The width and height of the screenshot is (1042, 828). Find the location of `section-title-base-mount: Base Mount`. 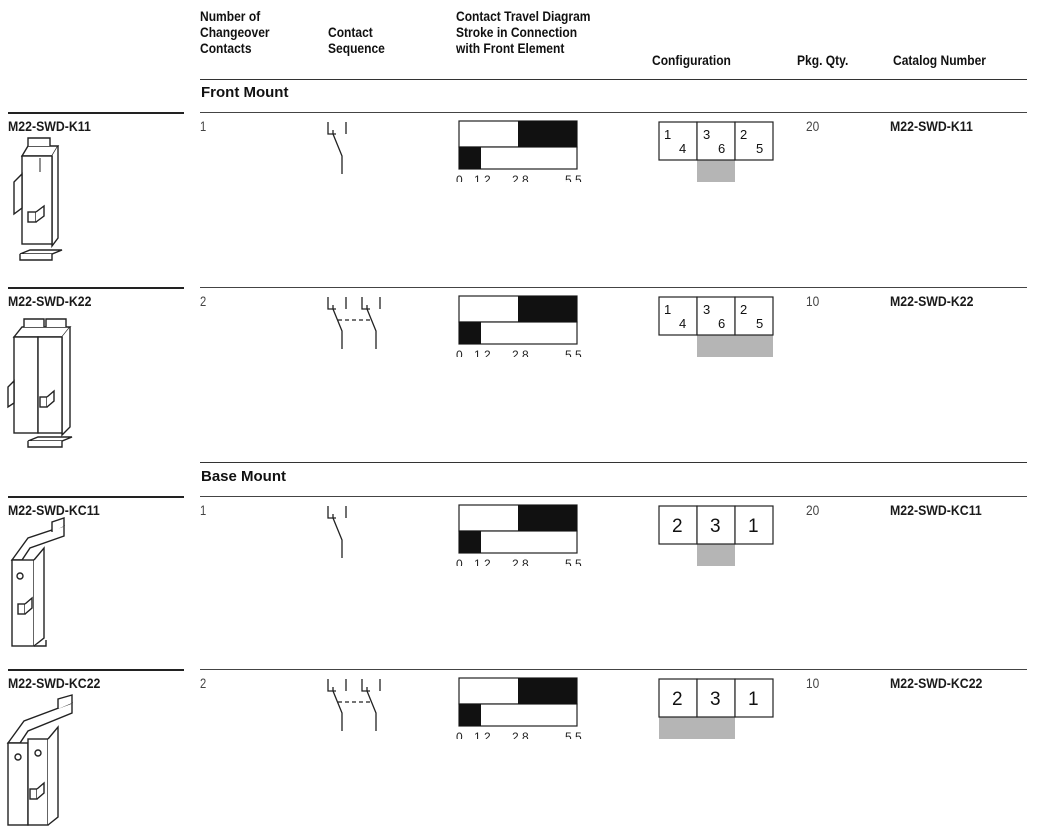

section-title-base-mount: Base Mount is located at coordinates (244, 476).